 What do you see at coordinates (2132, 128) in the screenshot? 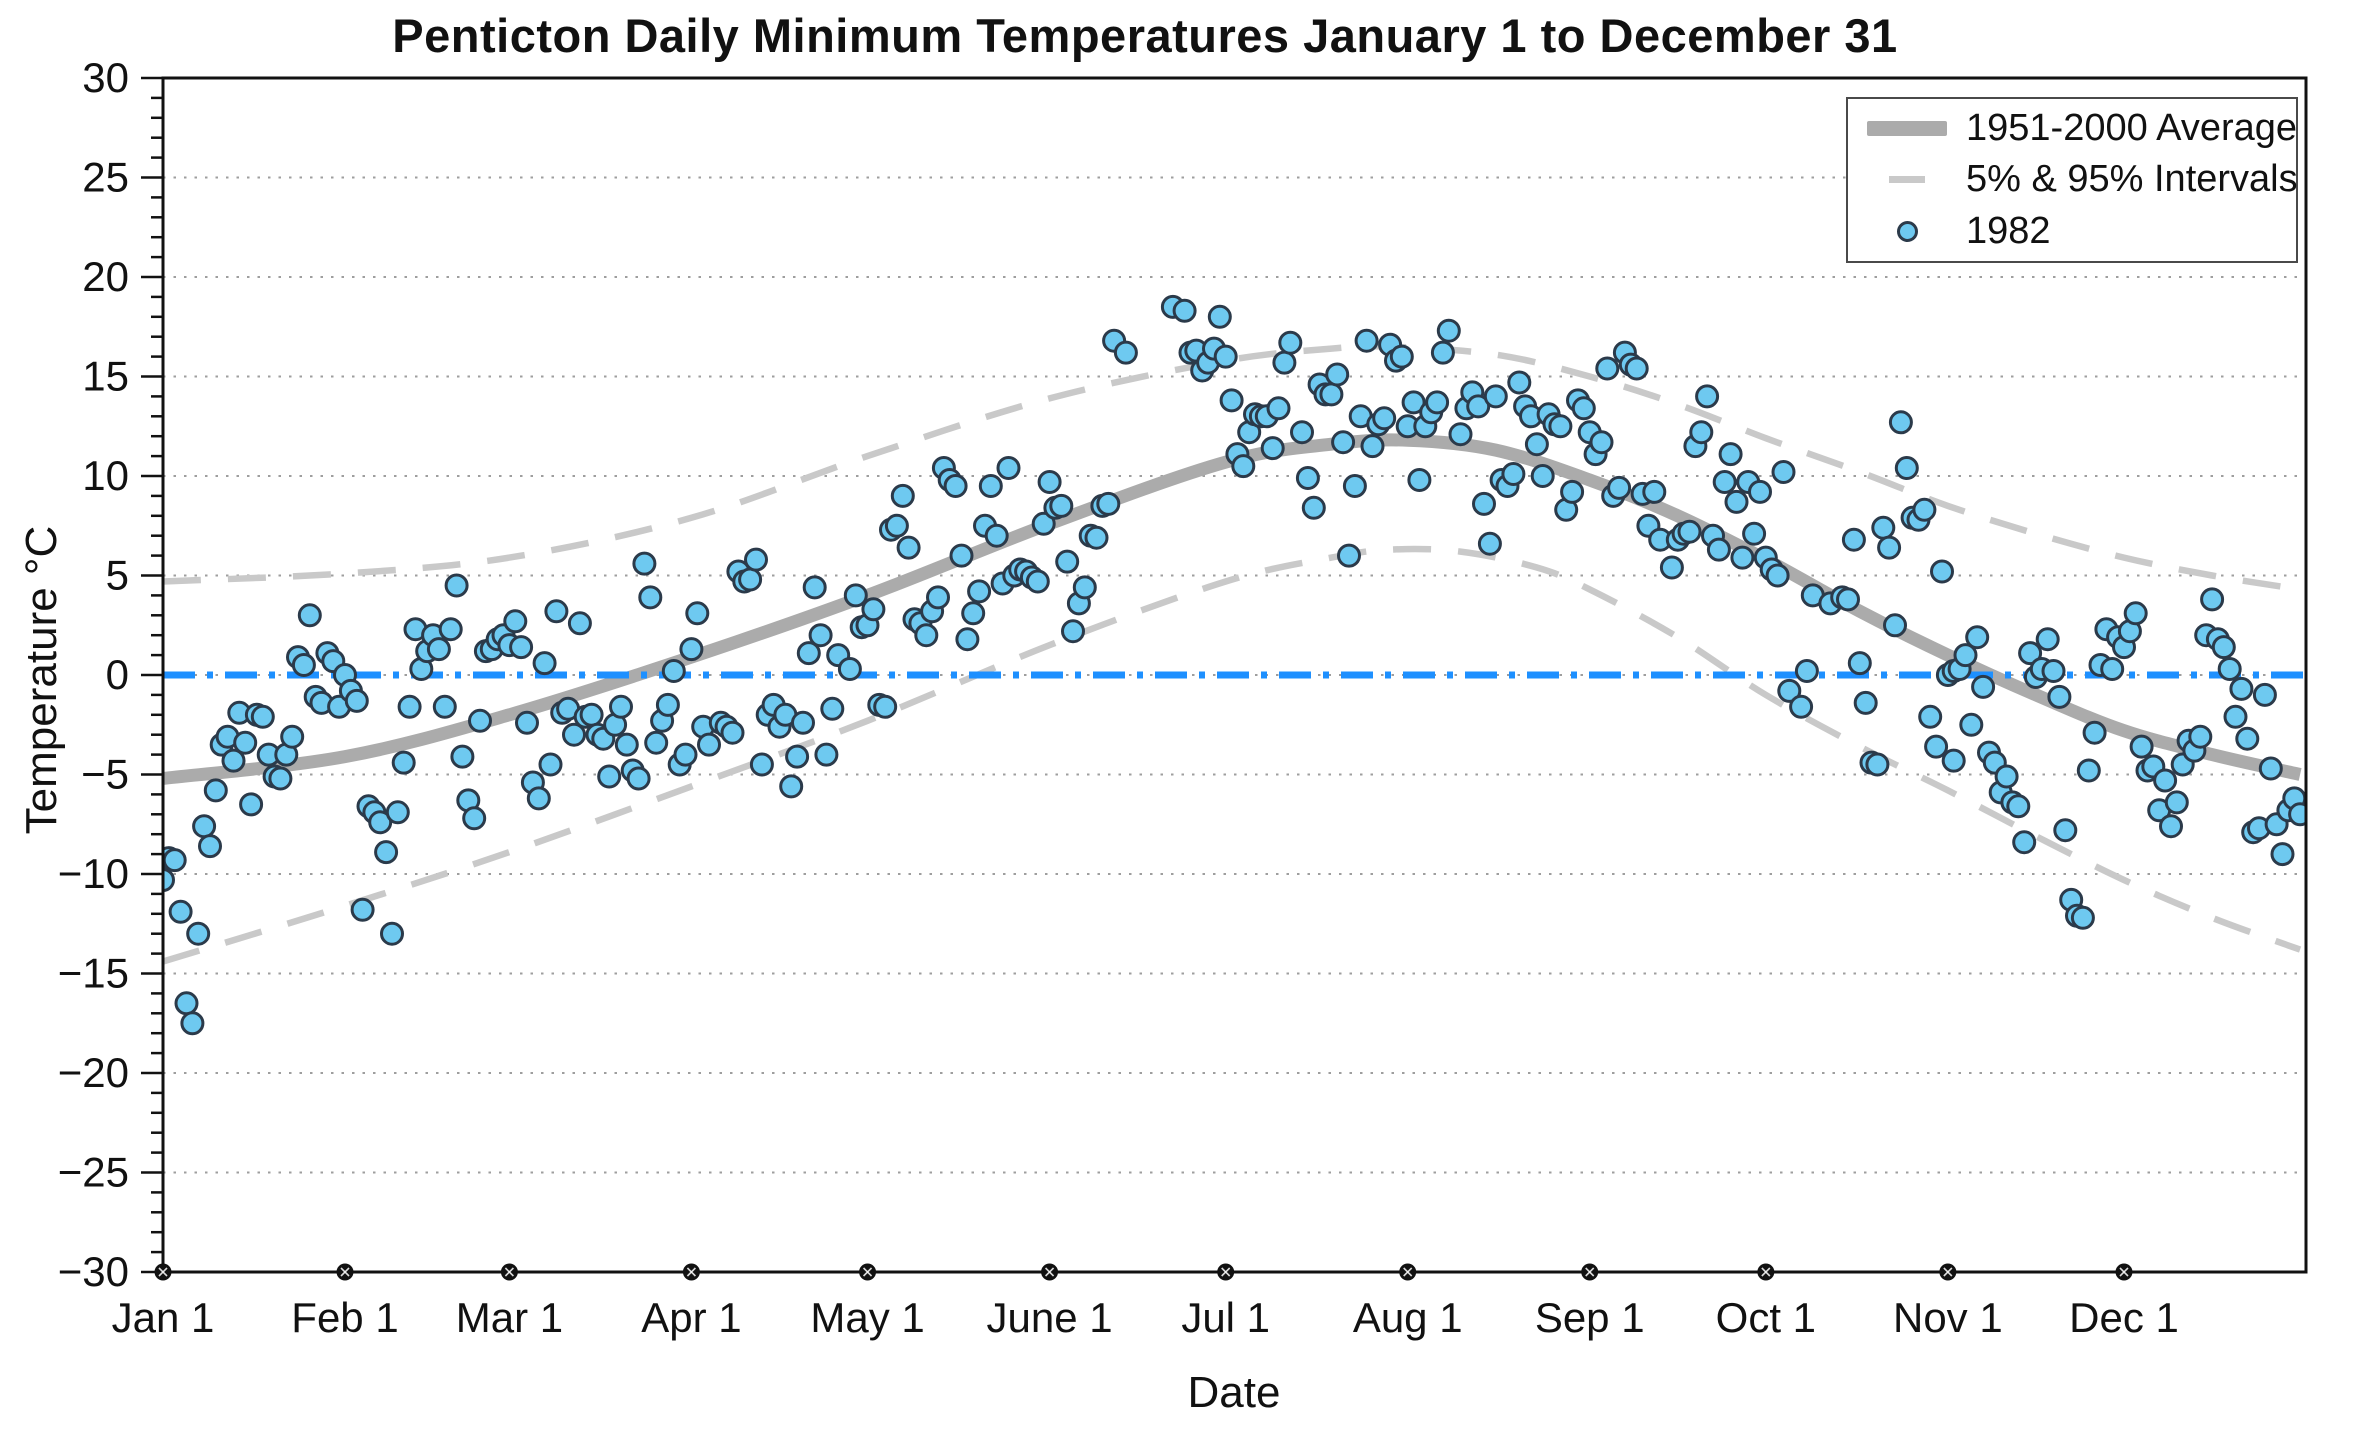
I see `legend-label-average: 1951-2000 Average` at bounding box center [2132, 128].